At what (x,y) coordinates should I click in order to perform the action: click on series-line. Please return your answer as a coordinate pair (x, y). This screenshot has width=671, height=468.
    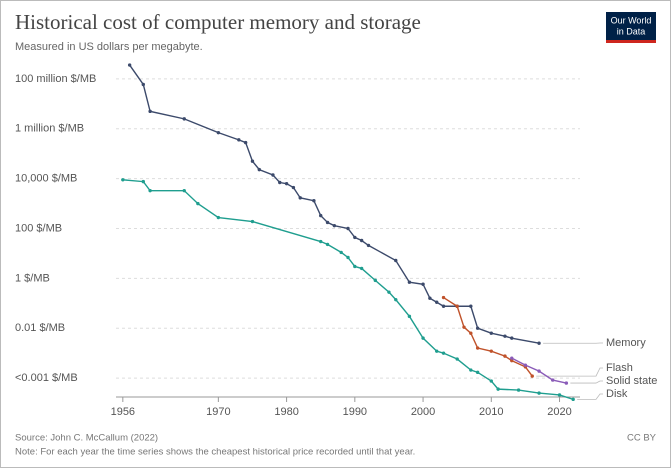
    Looking at the image, I should click on (488, 336).